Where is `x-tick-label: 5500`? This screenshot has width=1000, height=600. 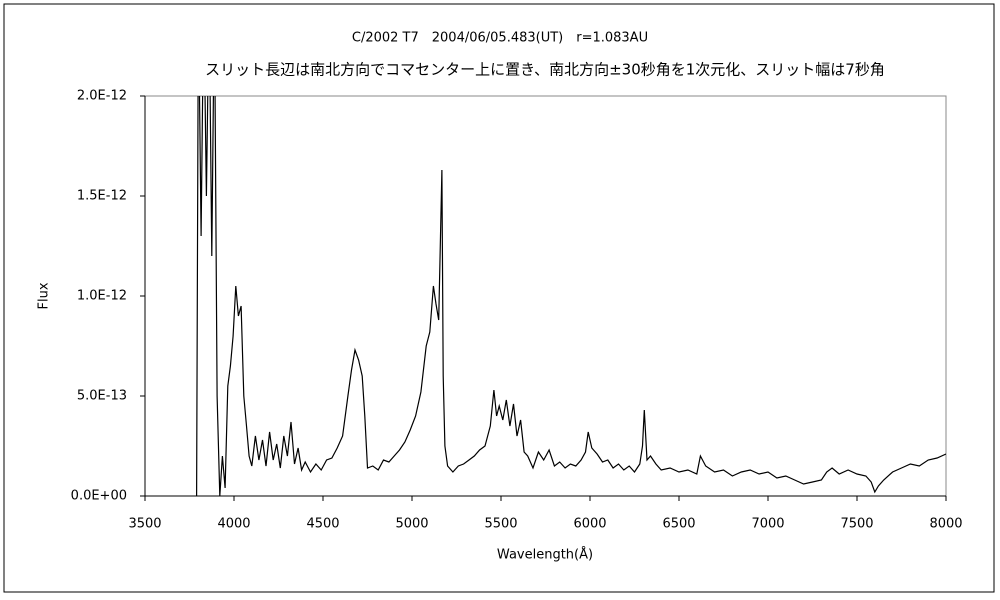
x-tick-label: 5500 is located at coordinates (500, 524).